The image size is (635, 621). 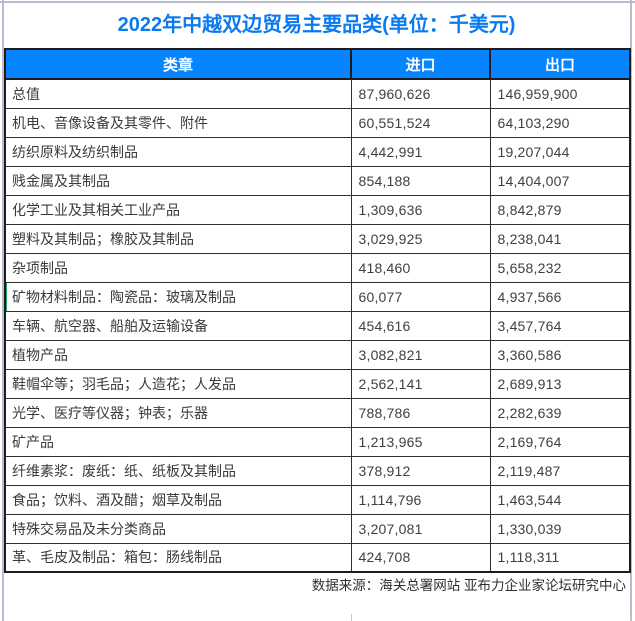 I want to click on category-cell: 食品；饮料、酒及醋；烟草及制品, so click(x=178, y=499).